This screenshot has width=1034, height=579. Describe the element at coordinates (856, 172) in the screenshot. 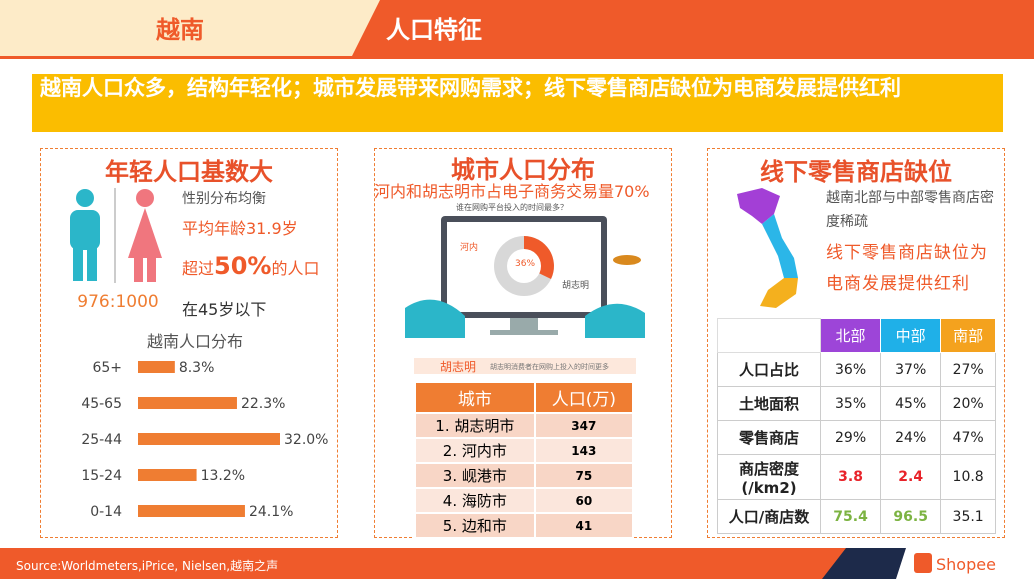

I see `panel-title: 线下零售商店缺位` at that location.